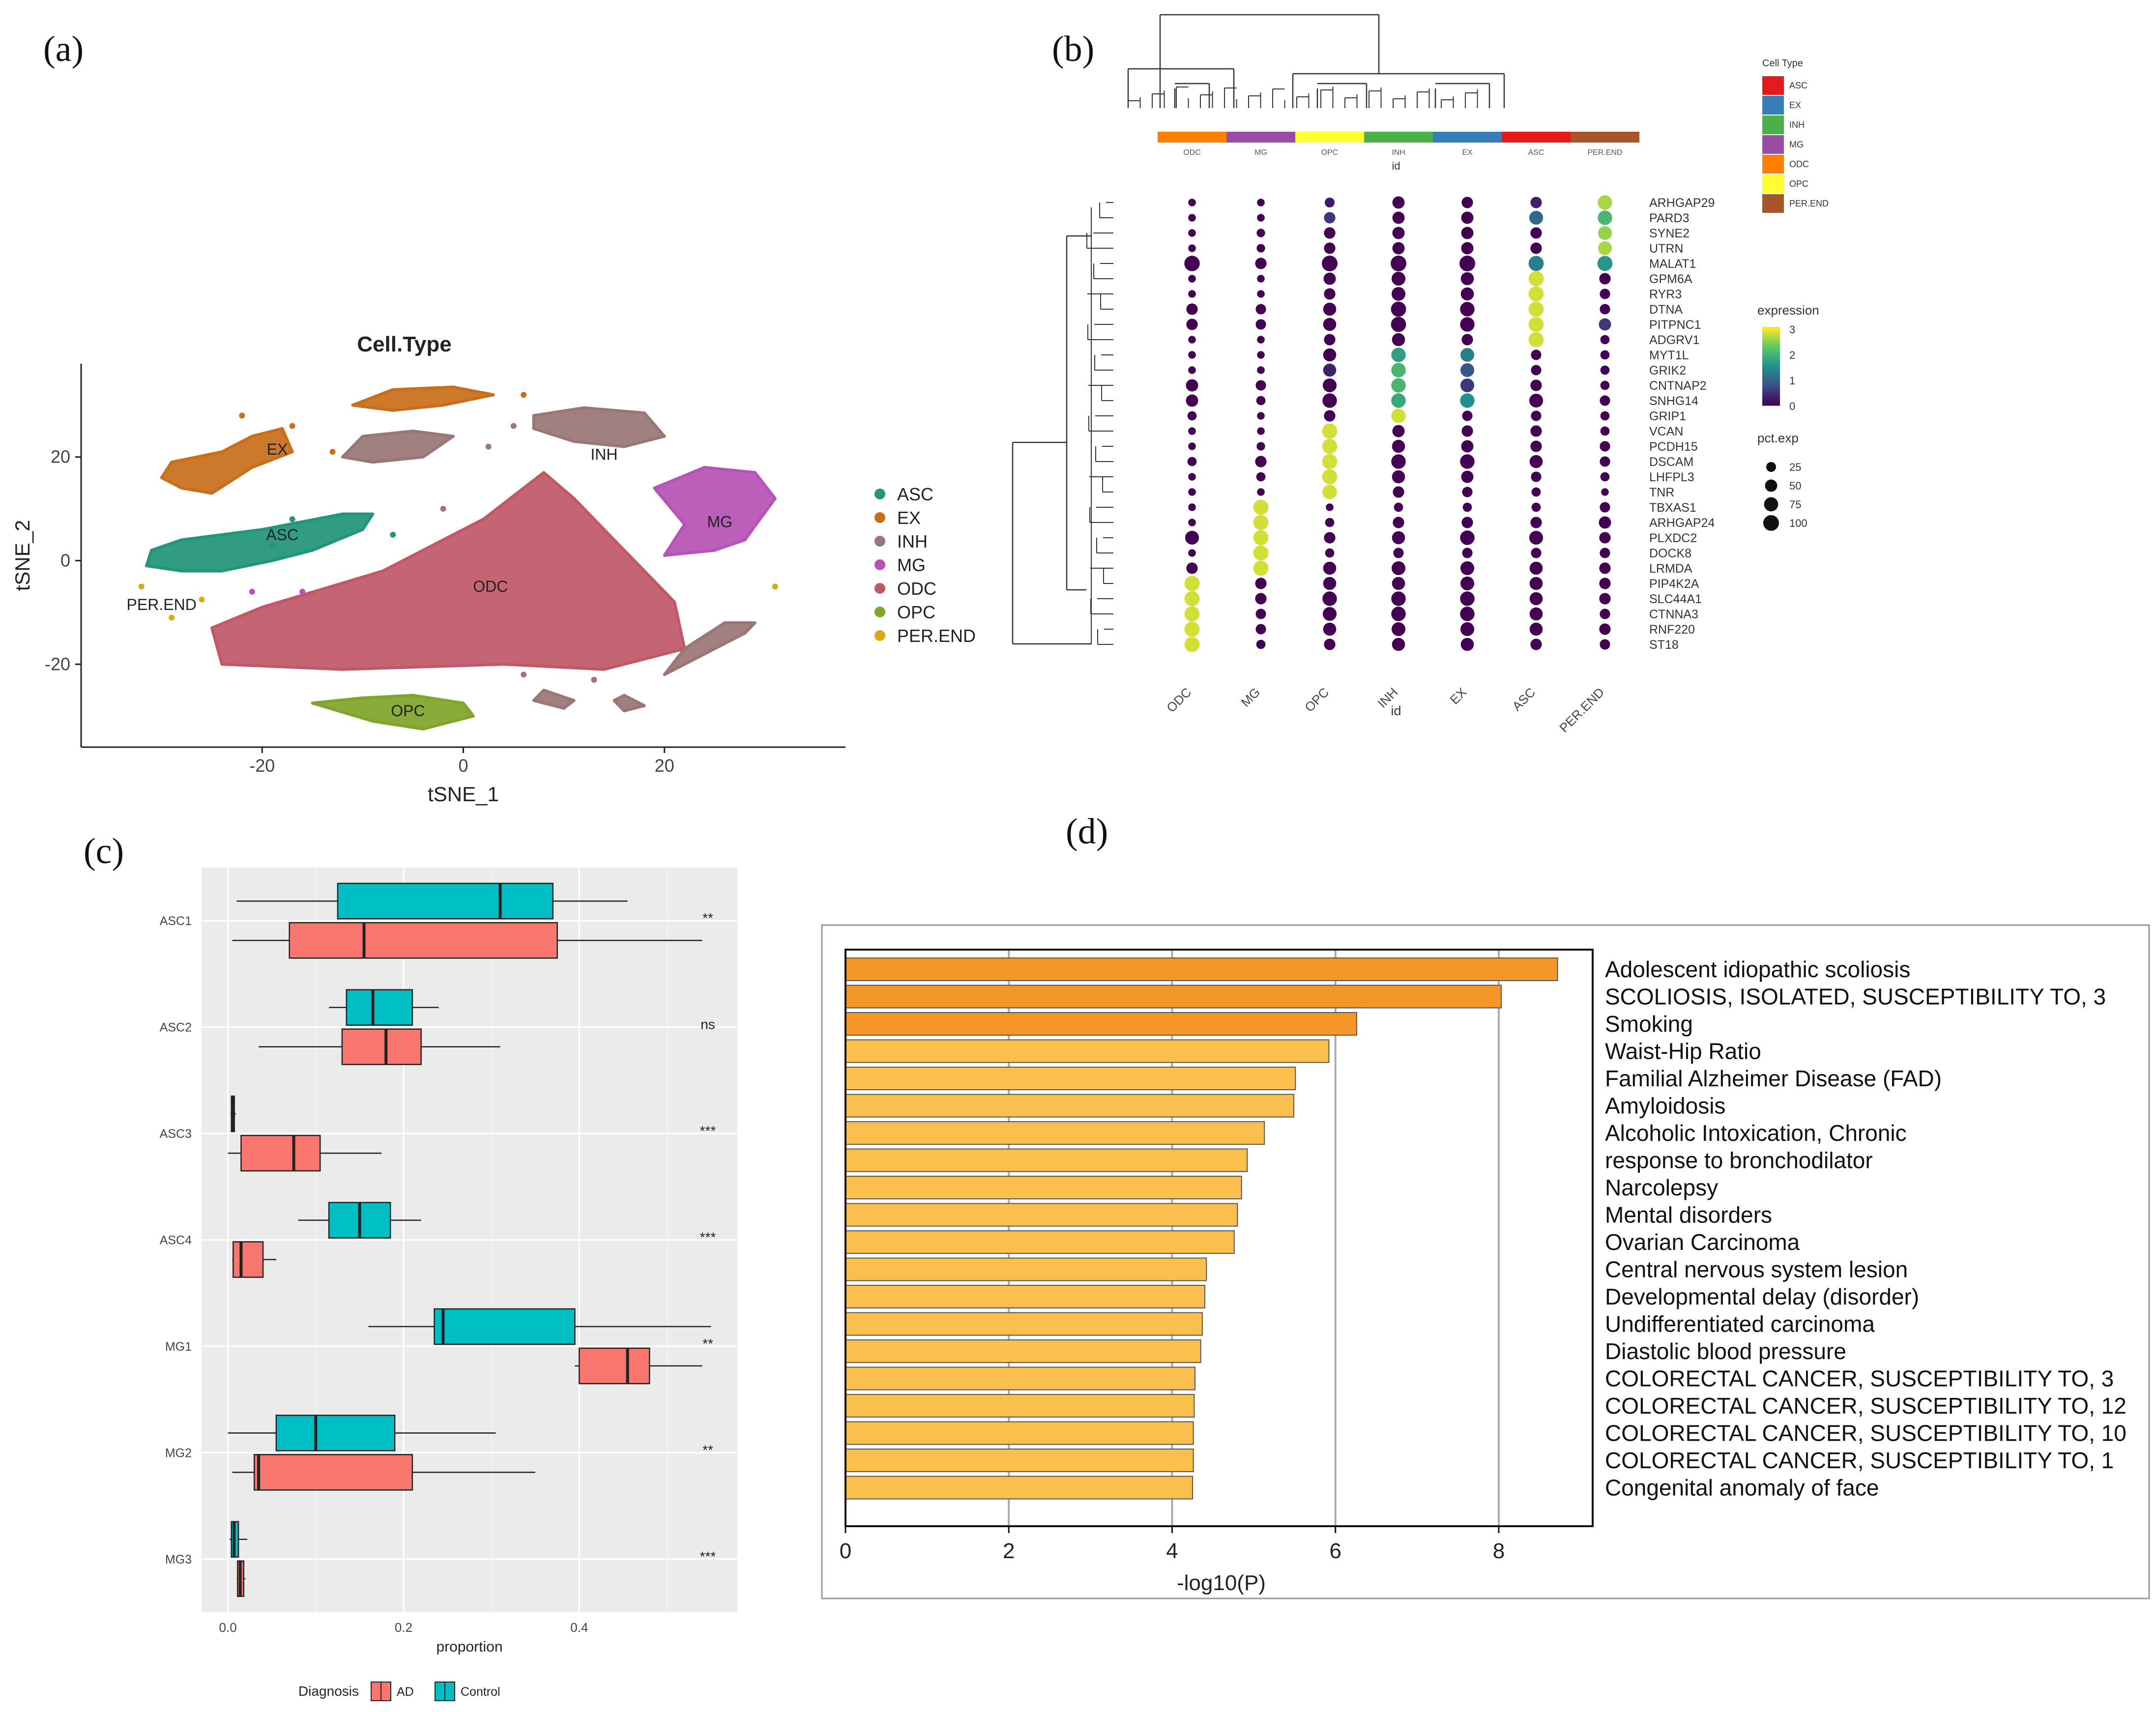 Image resolution: width=2156 pixels, height=1712 pixels. Describe the element at coordinates (603, 454) in the screenshot. I see `cluster-label: INH` at that location.